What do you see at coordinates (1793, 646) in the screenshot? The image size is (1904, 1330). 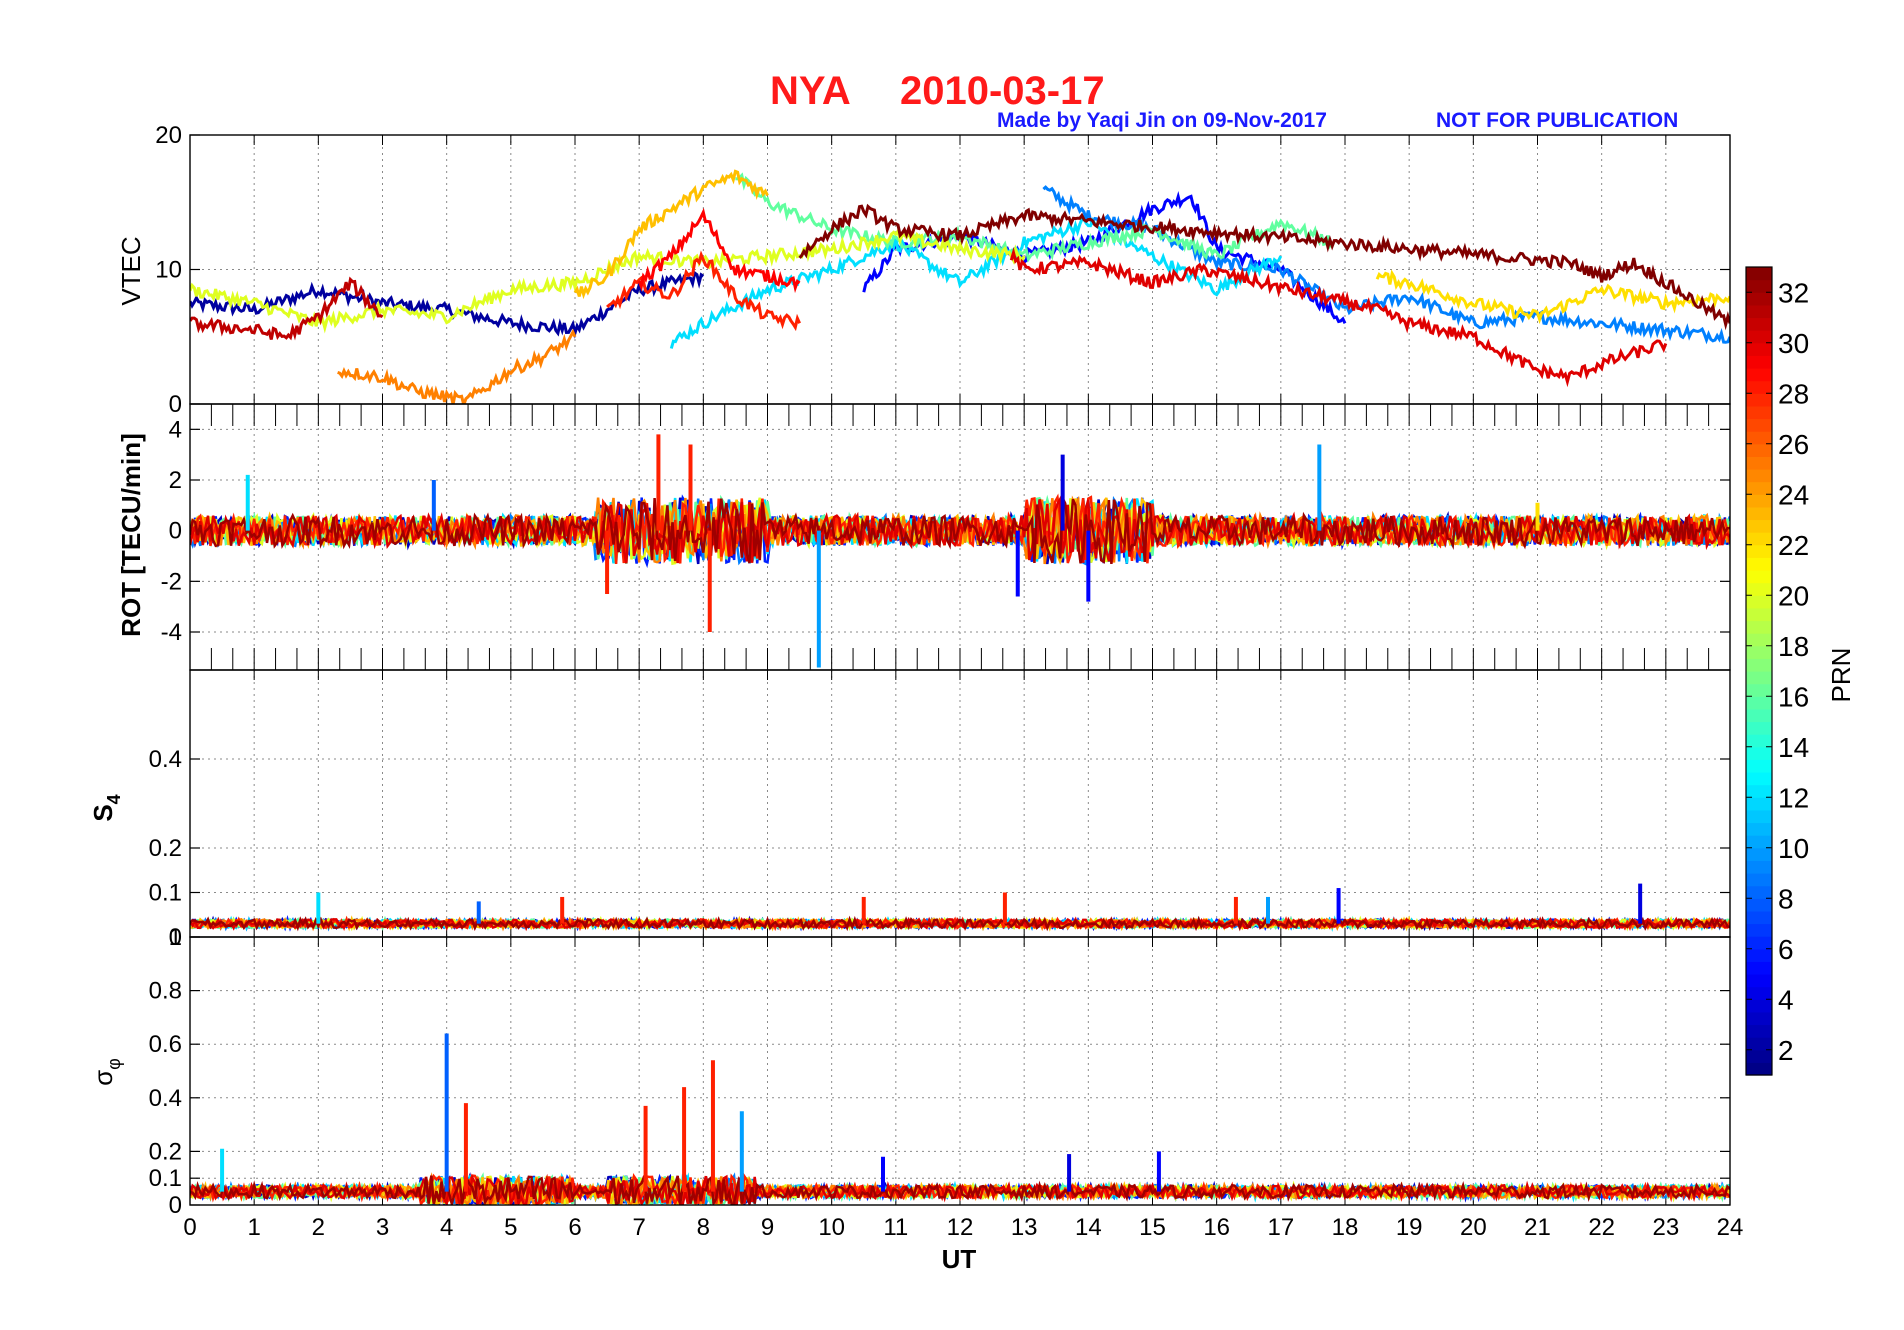 I see `colorbar-tick-label: 18` at bounding box center [1793, 646].